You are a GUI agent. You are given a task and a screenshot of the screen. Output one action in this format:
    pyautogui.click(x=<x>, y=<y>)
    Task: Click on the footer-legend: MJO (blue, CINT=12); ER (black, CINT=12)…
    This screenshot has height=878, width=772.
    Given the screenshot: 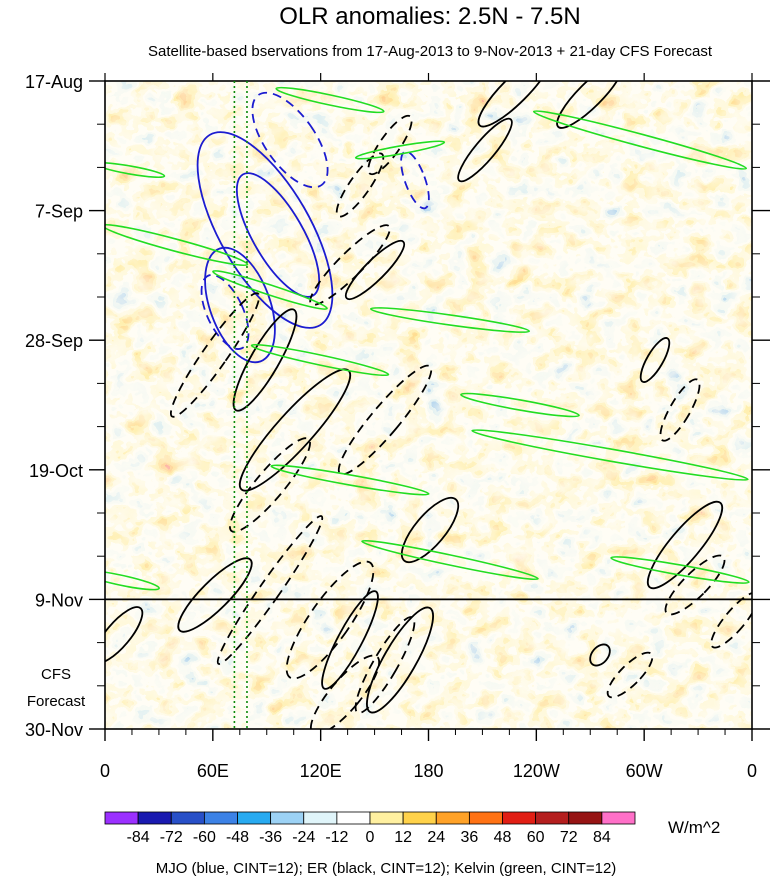 What is the action you would take?
    pyautogui.click(x=386, y=868)
    